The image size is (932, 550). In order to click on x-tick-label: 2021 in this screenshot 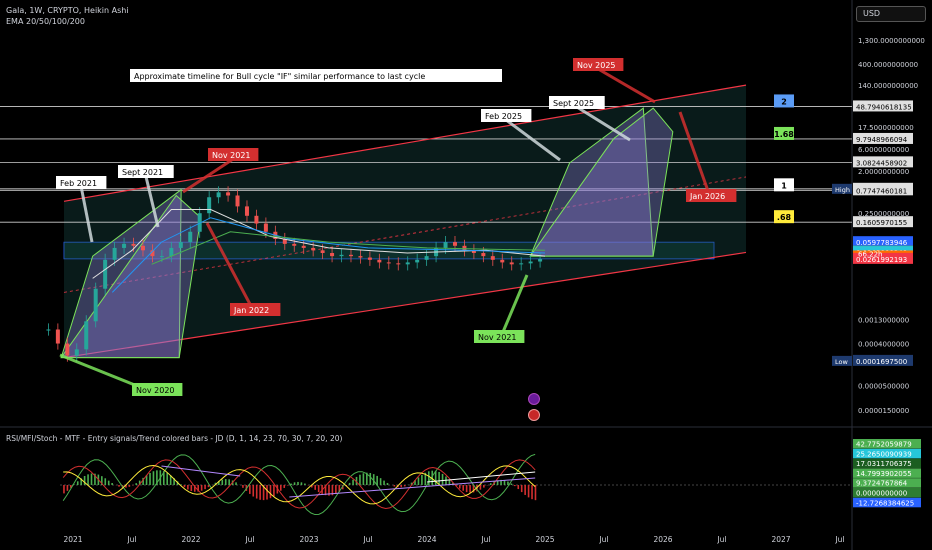, I will do `click(72, 539)`.